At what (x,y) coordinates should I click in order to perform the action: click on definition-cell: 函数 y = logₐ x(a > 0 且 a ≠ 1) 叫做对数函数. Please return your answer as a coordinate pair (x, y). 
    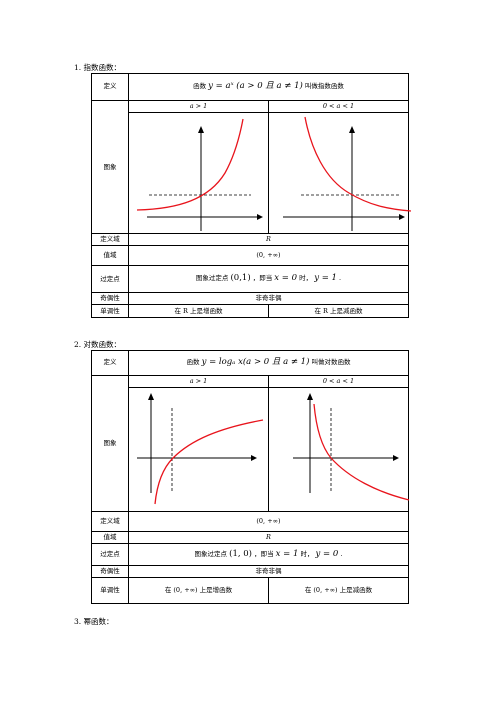
    Looking at the image, I should click on (268, 363).